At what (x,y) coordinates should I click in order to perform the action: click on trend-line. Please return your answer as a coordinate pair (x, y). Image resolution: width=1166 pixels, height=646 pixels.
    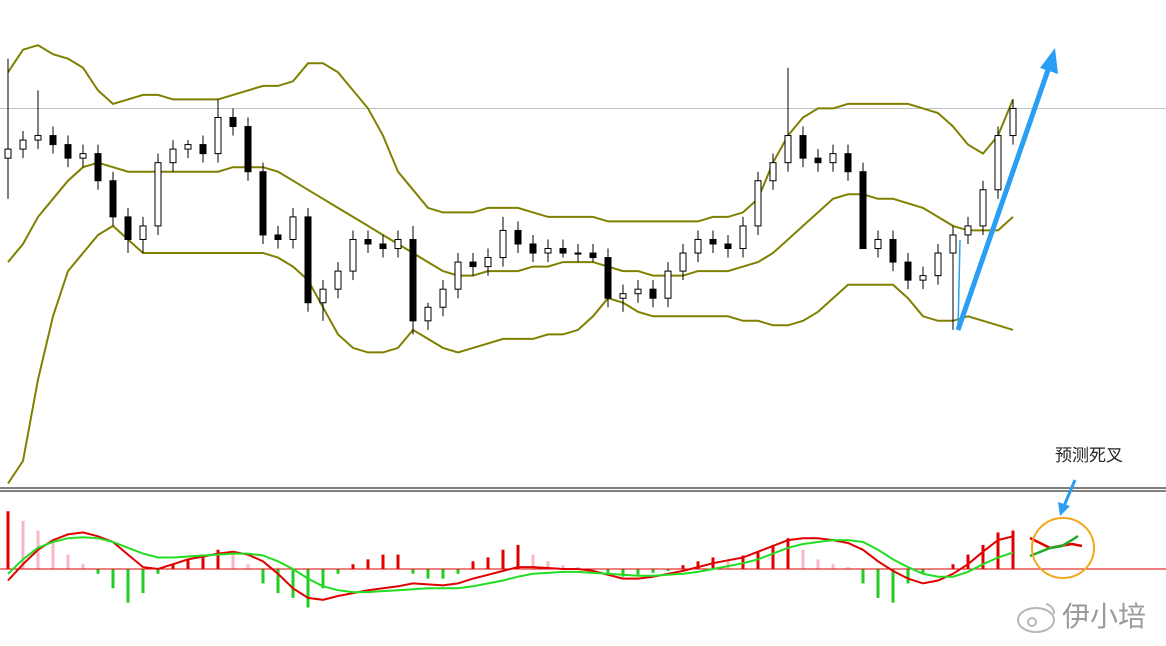
    Looking at the image, I should click on (959, 285).